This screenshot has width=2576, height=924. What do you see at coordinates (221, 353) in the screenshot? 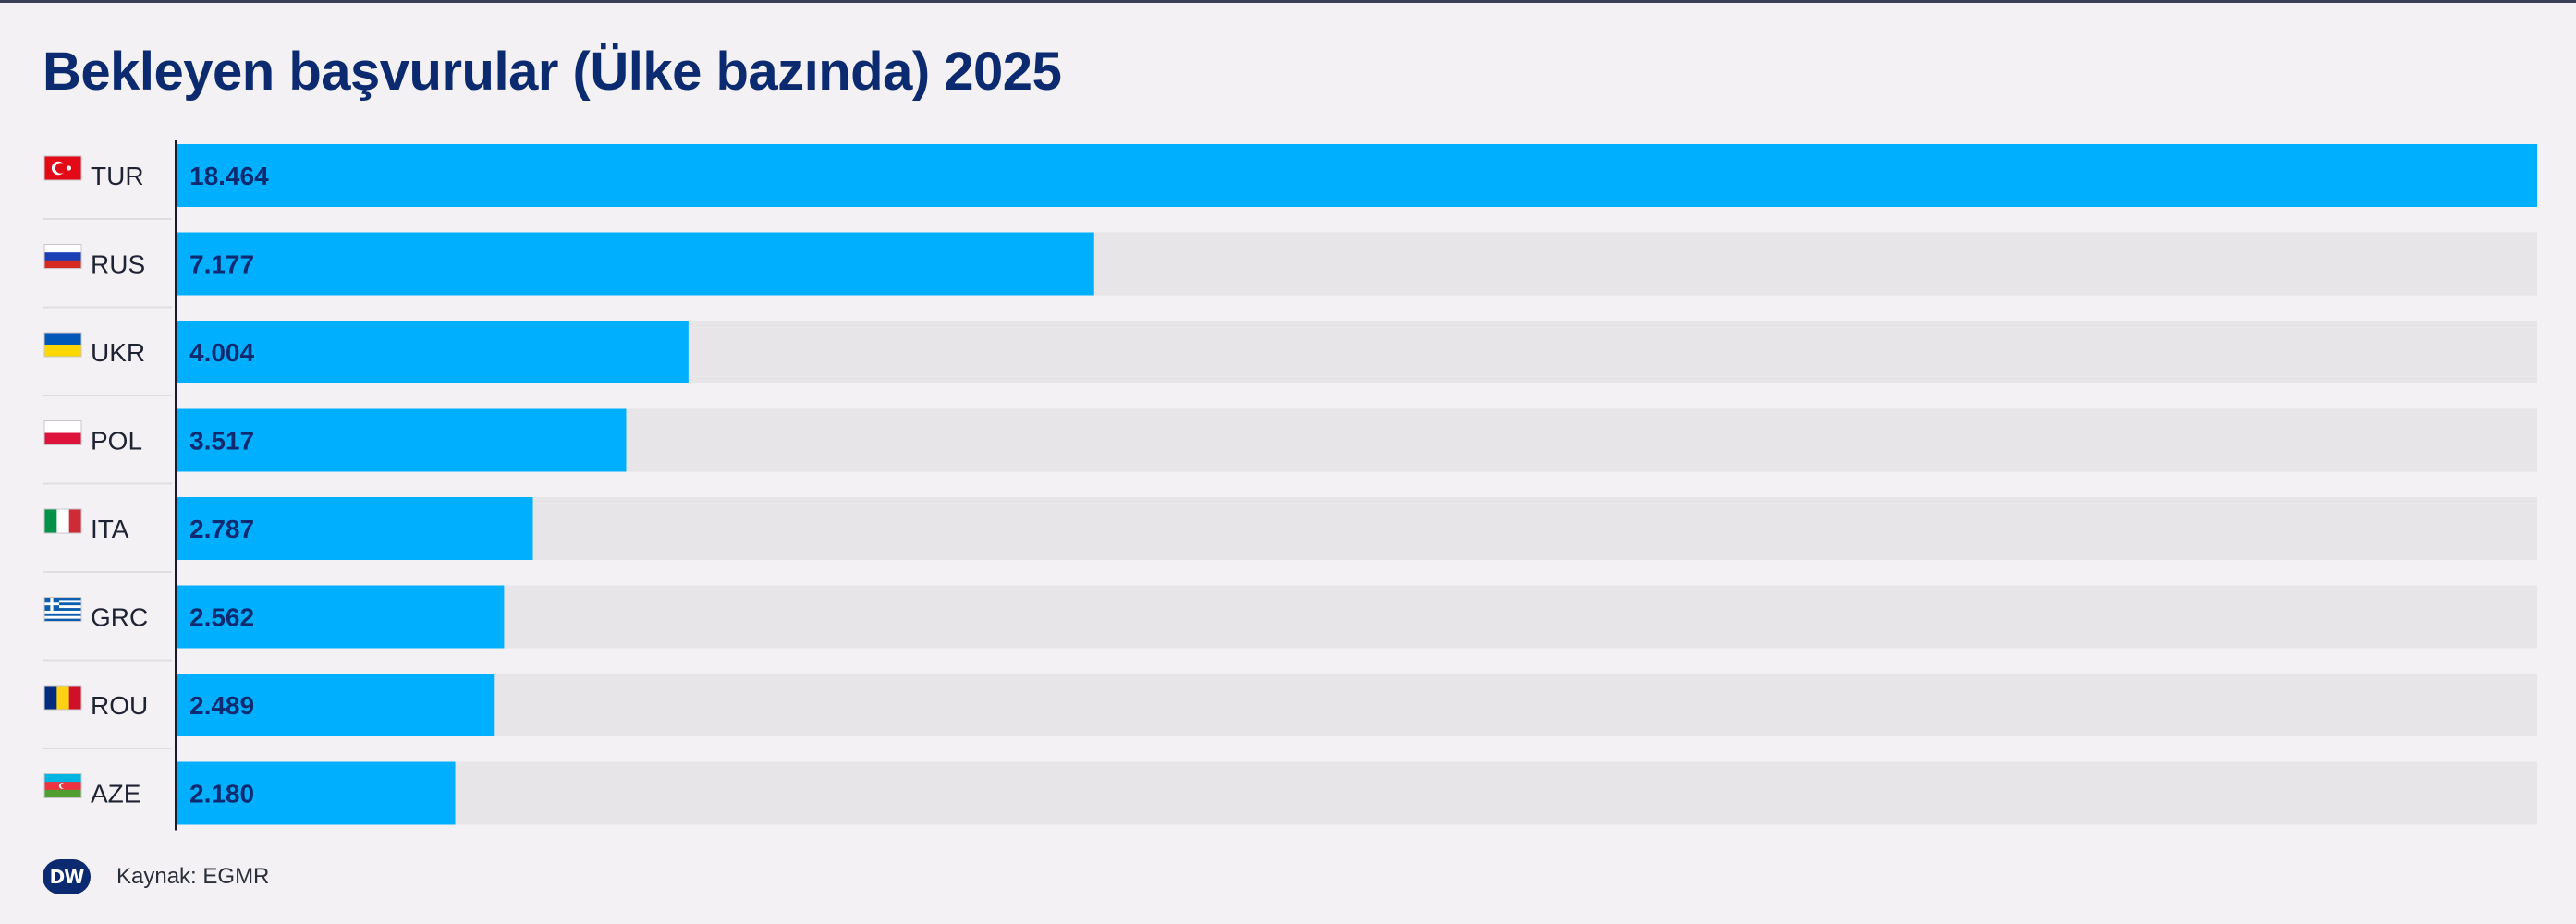
I see `value-label: 4.004` at bounding box center [221, 353].